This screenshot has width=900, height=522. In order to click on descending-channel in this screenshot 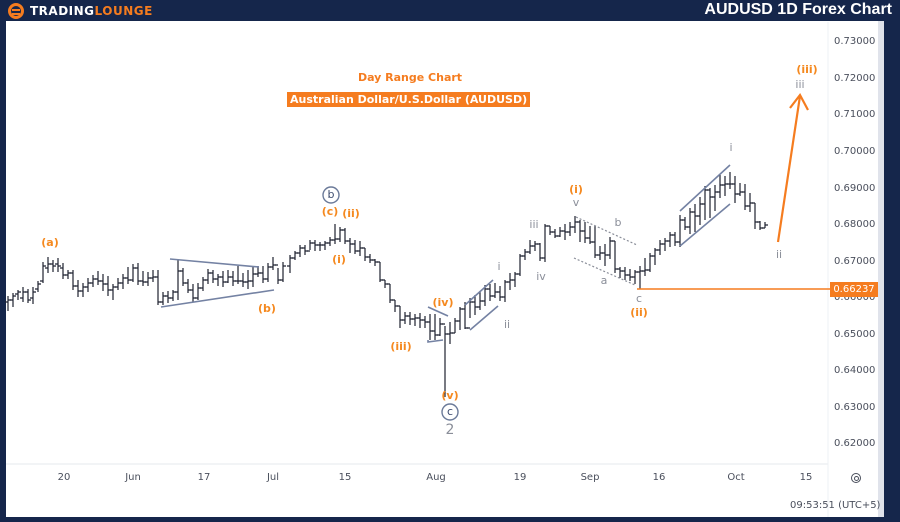, I will do `click(605, 251)`.